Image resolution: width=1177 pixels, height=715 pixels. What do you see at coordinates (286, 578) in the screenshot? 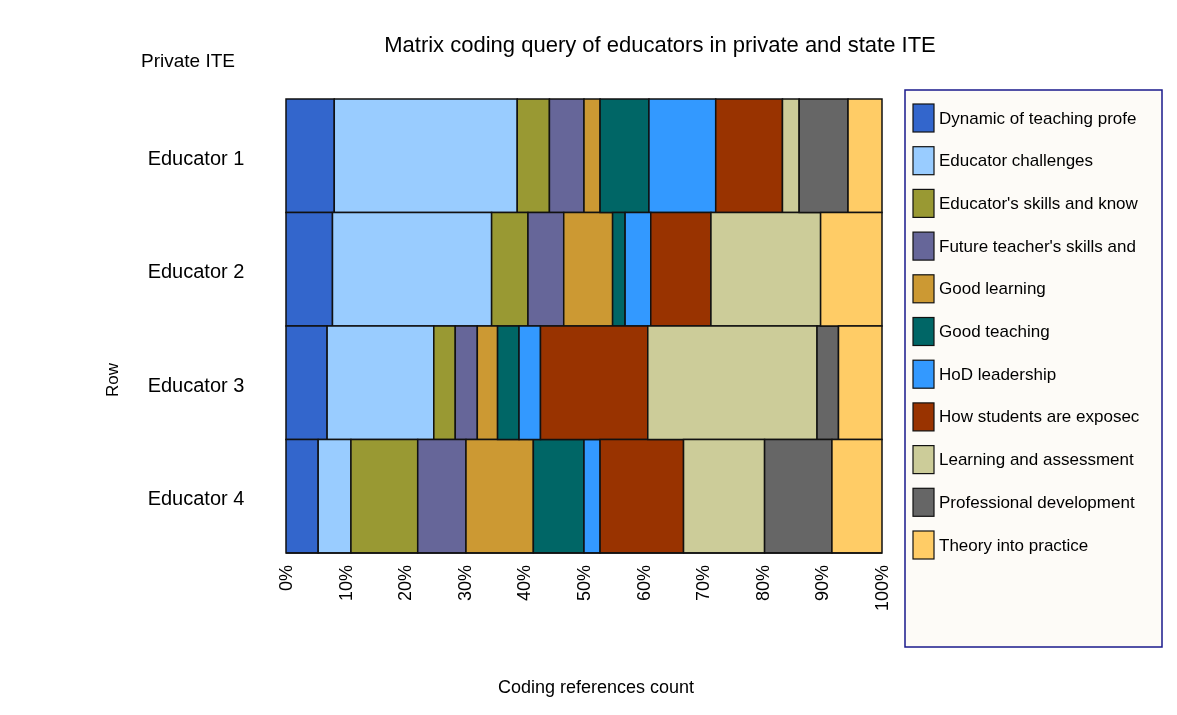
I see `x-tick-label: 0%` at bounding box center [286, 578].